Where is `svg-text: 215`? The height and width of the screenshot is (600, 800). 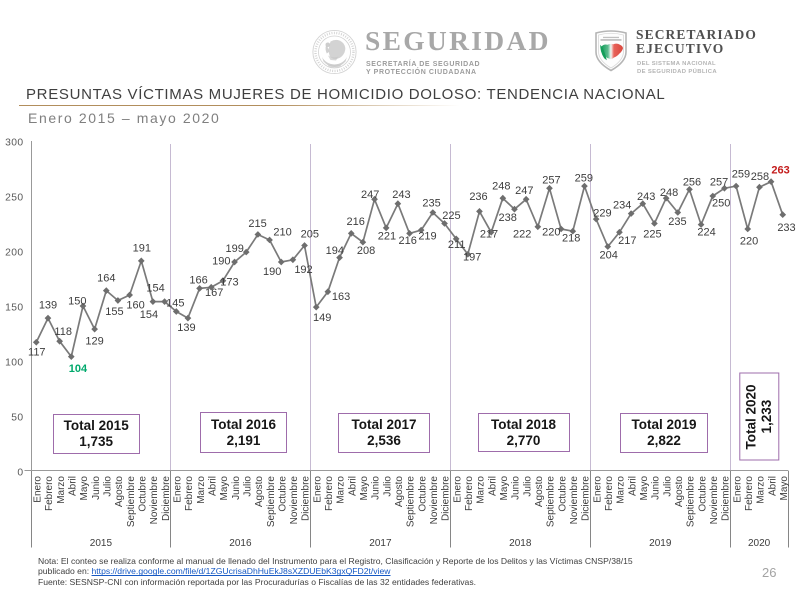
svg-text: 215 is located at coordinates (257, 224).